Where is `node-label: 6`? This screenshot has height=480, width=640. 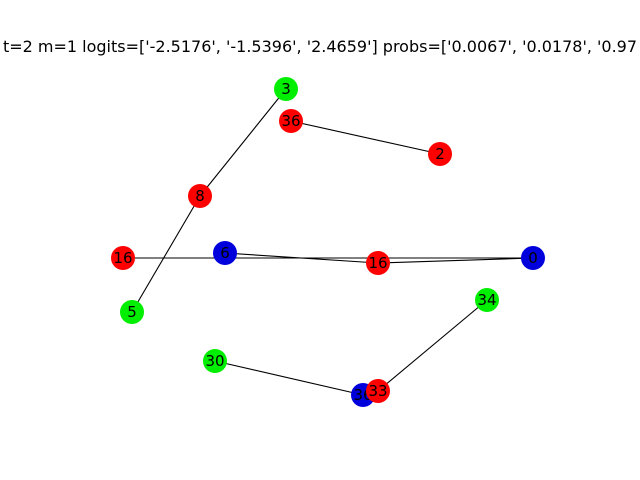
node-label: 6 is located at coordinates (225, 253).